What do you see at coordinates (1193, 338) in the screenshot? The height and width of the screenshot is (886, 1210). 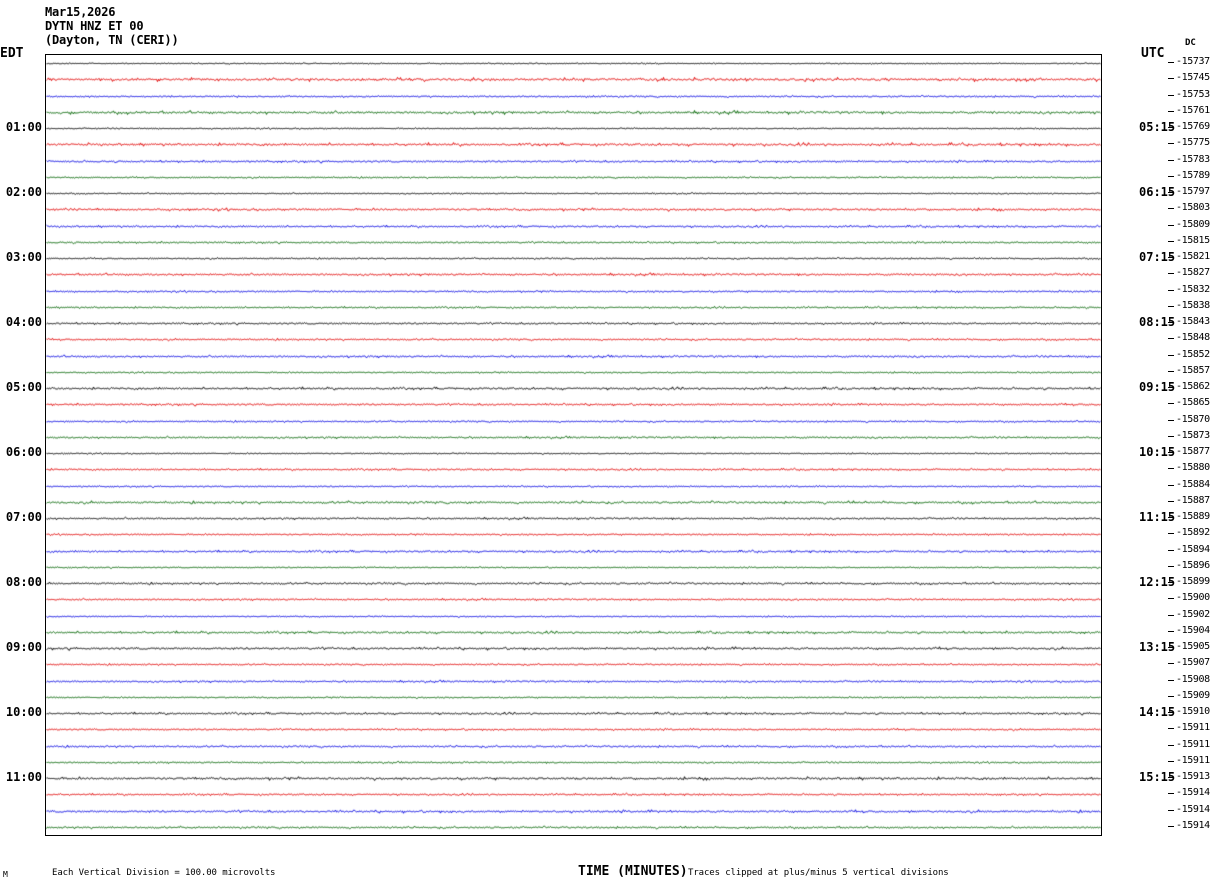 I see `dc-offset-value: -15848` at bounding box center [1193, 338].